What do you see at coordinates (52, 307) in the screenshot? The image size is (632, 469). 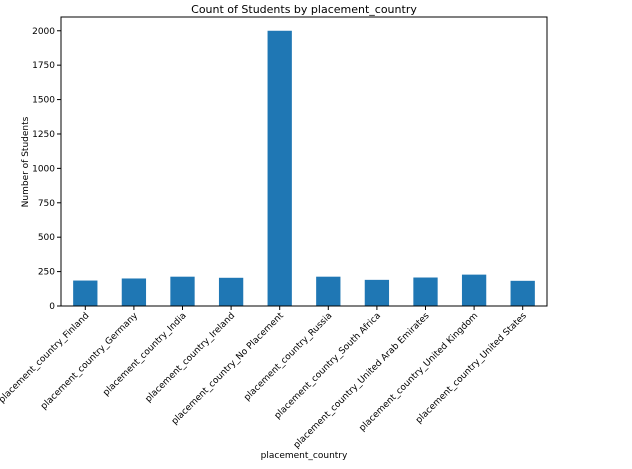 I see `y-tick-label-0: 0` at bounding box center [52, 307].